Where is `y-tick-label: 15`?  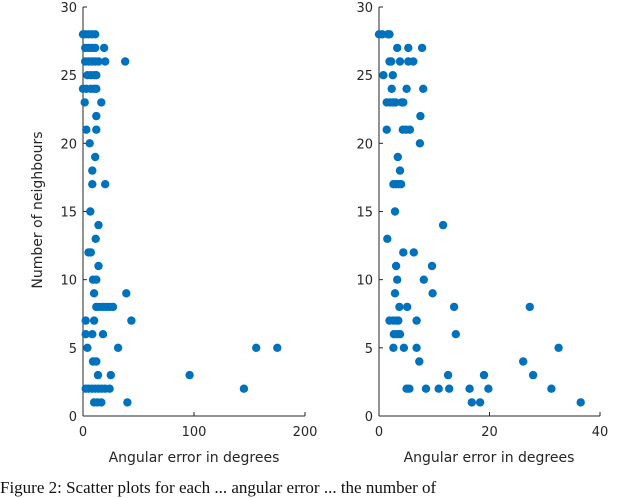
y-tick-label: 15 is located at coordinates (68, 213).